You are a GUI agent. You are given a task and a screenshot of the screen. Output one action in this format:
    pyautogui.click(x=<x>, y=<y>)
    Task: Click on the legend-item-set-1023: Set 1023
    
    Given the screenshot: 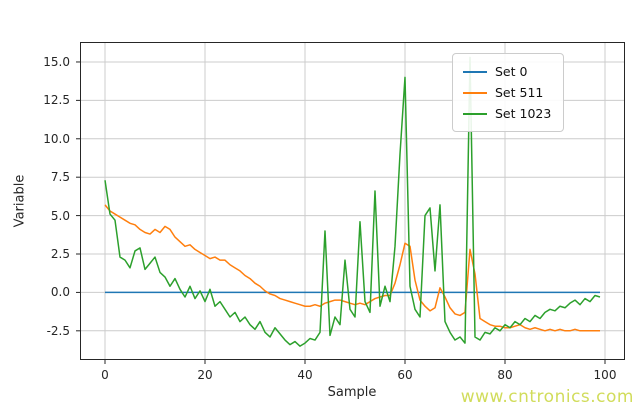 What is the action you would take?
    pyautogui.click(x=507, y=113)
    